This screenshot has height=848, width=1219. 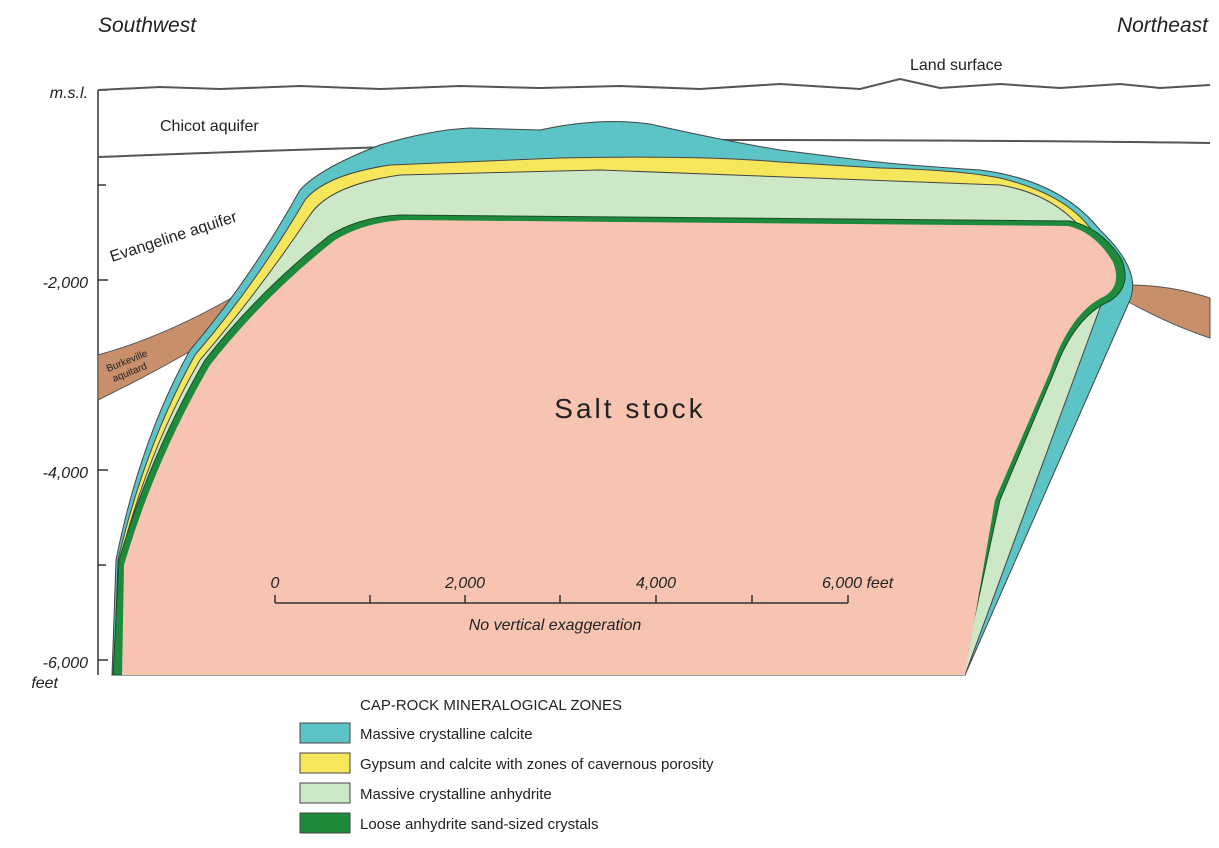 I want to click on depth-label: -6,000, so click(x=65, y=663).